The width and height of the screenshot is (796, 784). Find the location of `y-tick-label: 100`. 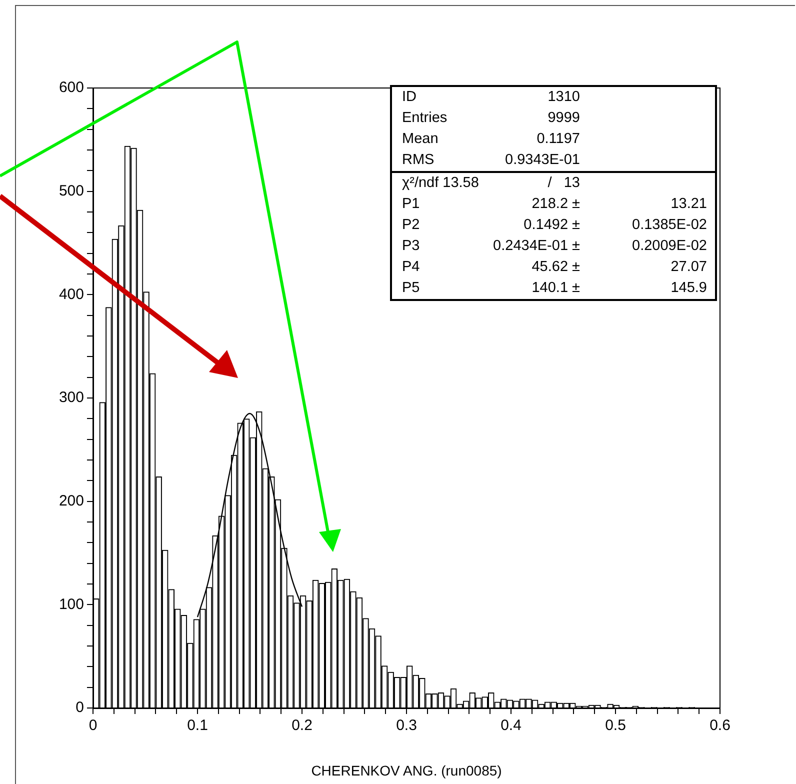

y-tick-label: 100 is located at coordinates (71, 604).